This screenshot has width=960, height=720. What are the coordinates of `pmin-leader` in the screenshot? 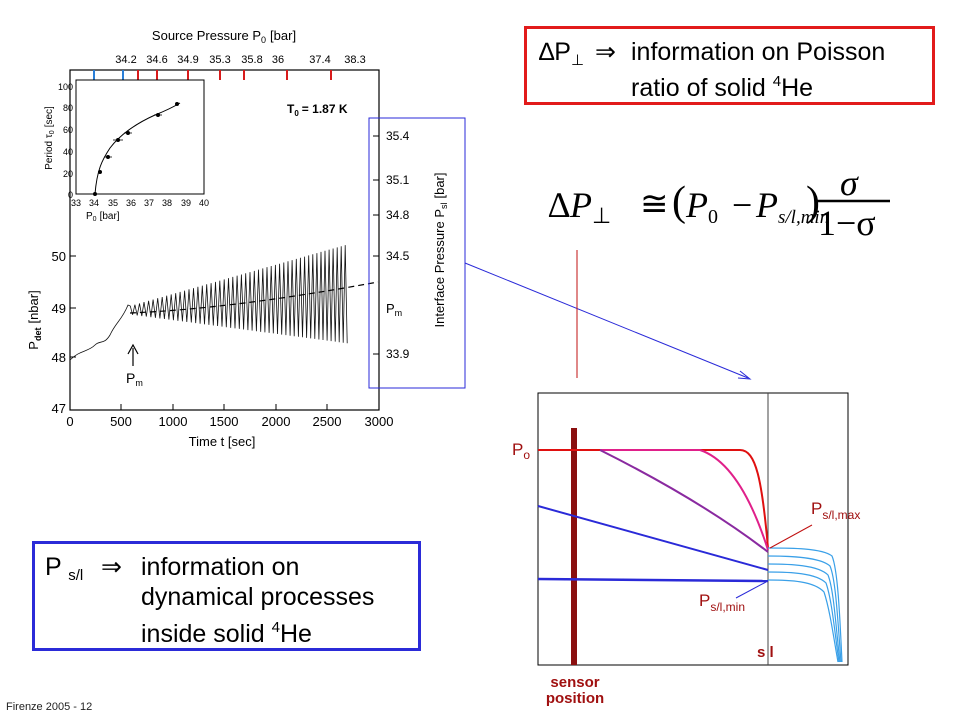 It's located at (751, 590).